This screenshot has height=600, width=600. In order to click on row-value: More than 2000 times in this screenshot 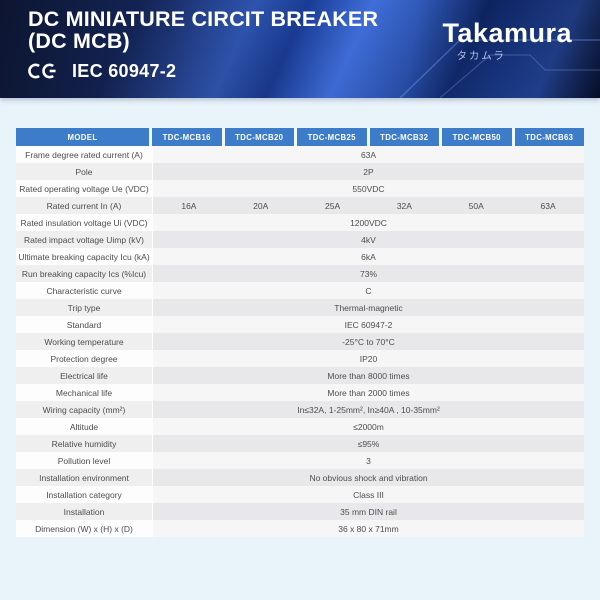, I will do `click(368, 392)`.